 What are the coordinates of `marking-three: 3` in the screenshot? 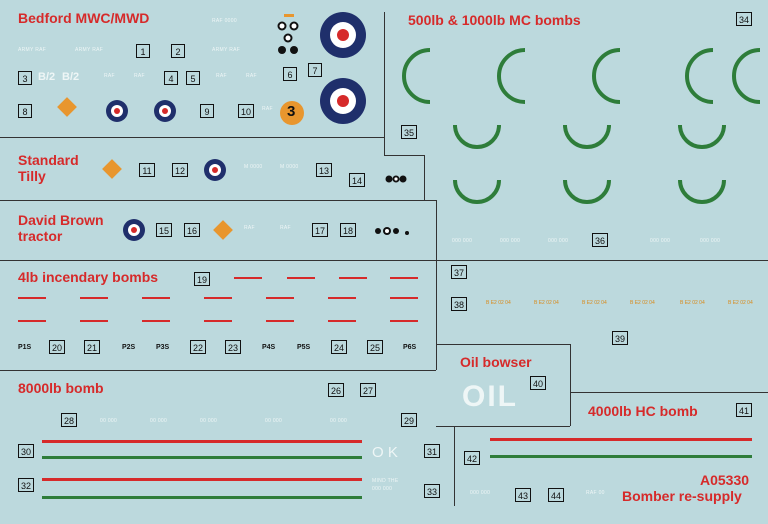 It's located at (291, 111).